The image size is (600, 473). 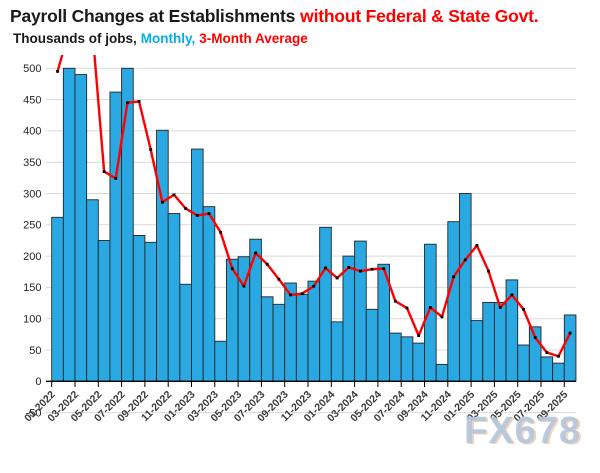 What do you see at coordinates (168, 38) in the screenshot?
I see `subtitle-monthly-label: Monthly,` at bounding box center [168, 38].